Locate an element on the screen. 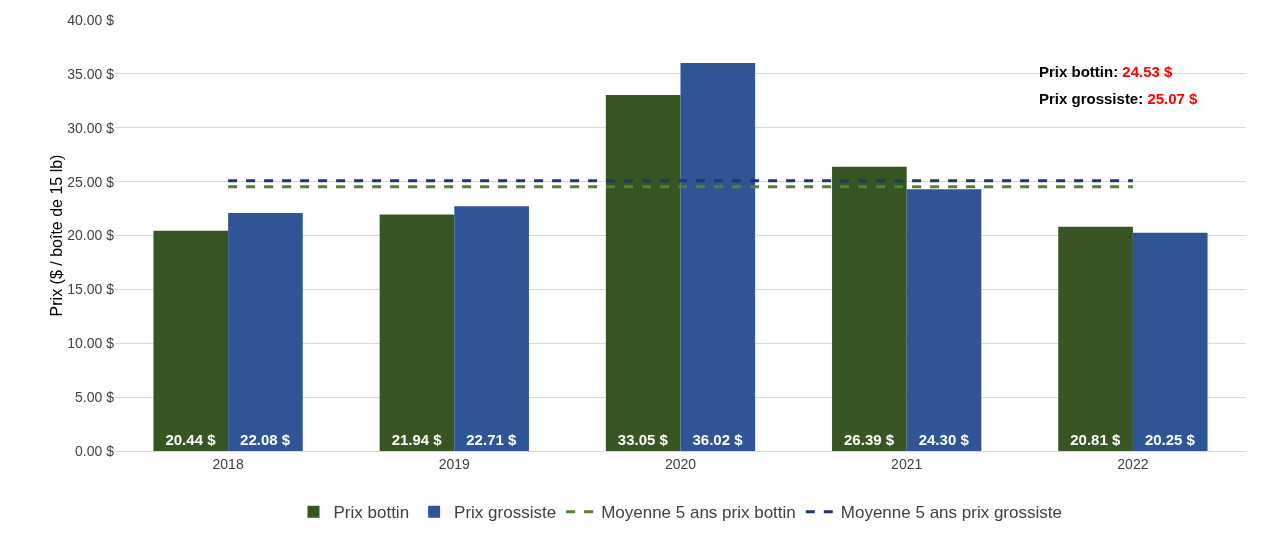  y-tick-label: 20.00 $ is located at coordinates (91, 235).